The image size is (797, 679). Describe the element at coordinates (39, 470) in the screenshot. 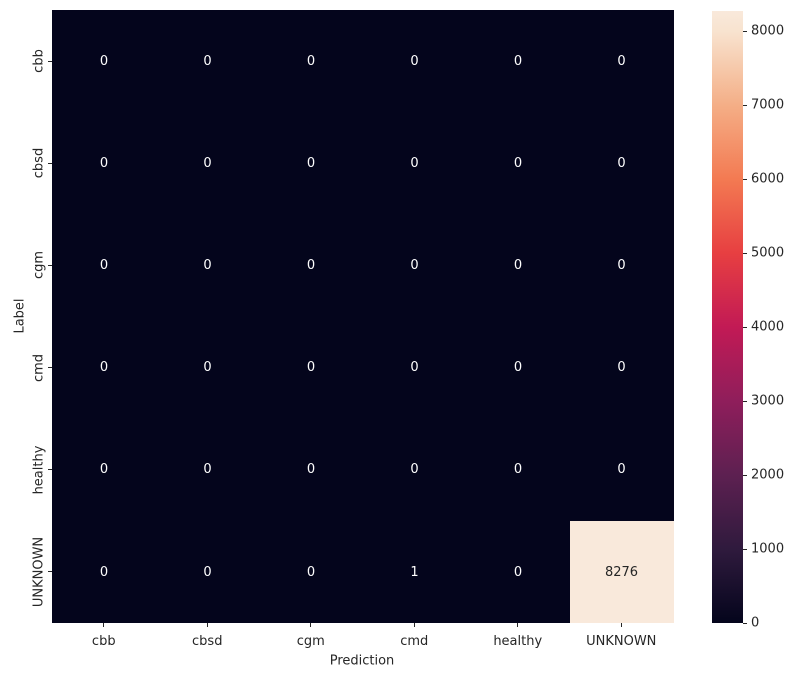

I see `y-tick-label: healthy` at that location.